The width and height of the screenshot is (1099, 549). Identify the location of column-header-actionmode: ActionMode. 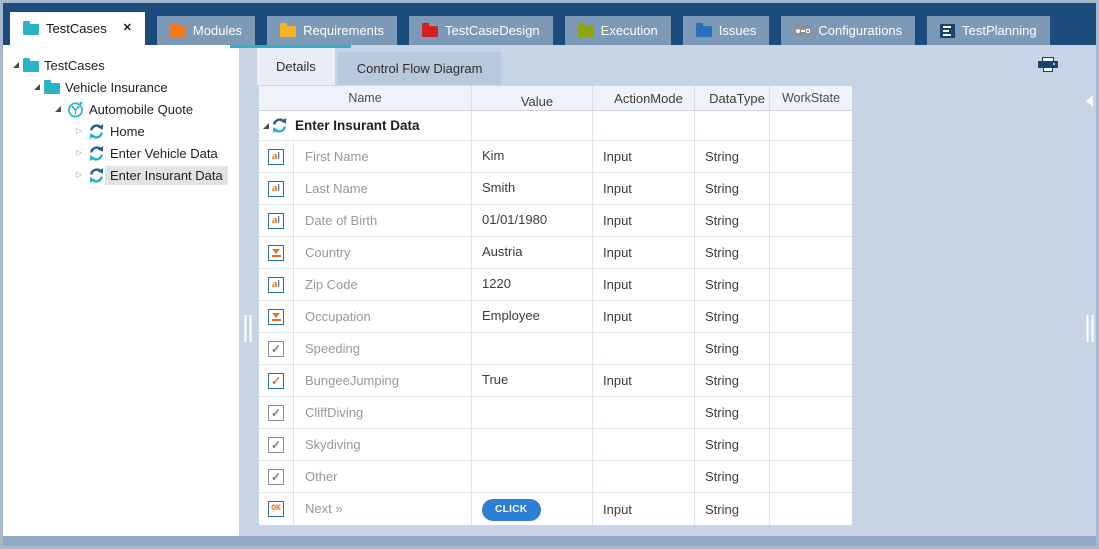
(644, 98).